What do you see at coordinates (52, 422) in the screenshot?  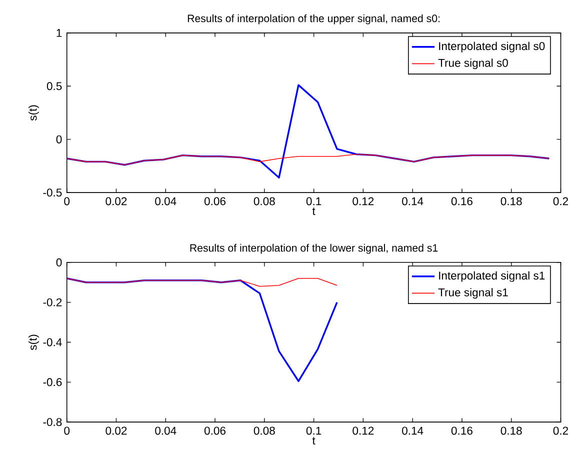 I see `y-tick-label: -0.8` at bounding box center [52, 422].